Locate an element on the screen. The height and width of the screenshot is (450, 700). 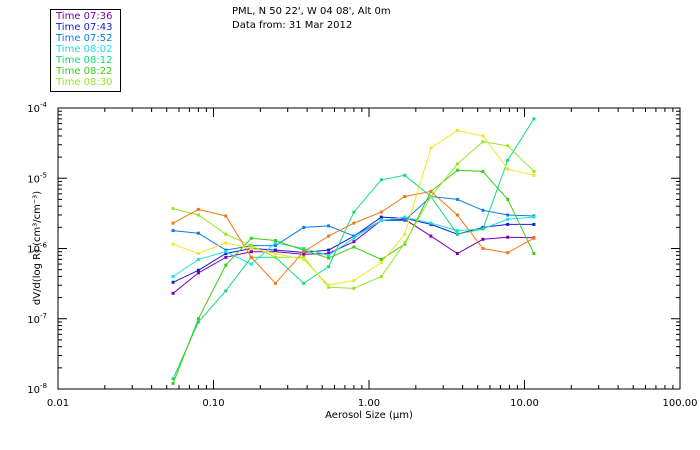
y-tick-label: 10-8 is located at coordinates (37, 389).